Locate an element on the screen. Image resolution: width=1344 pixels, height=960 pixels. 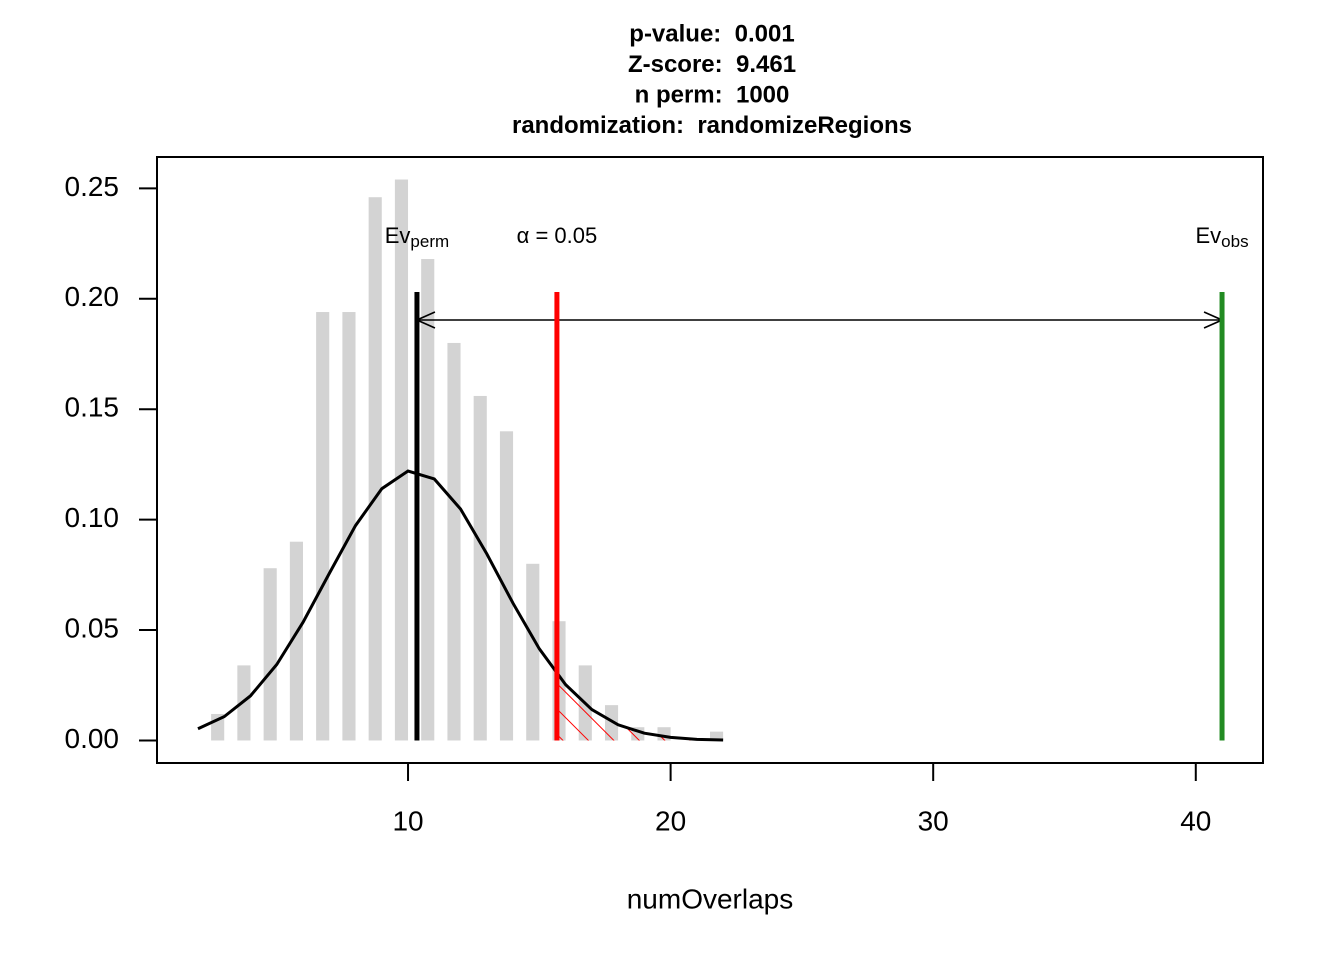
tail-hatch is located at coordinates (640, 706).